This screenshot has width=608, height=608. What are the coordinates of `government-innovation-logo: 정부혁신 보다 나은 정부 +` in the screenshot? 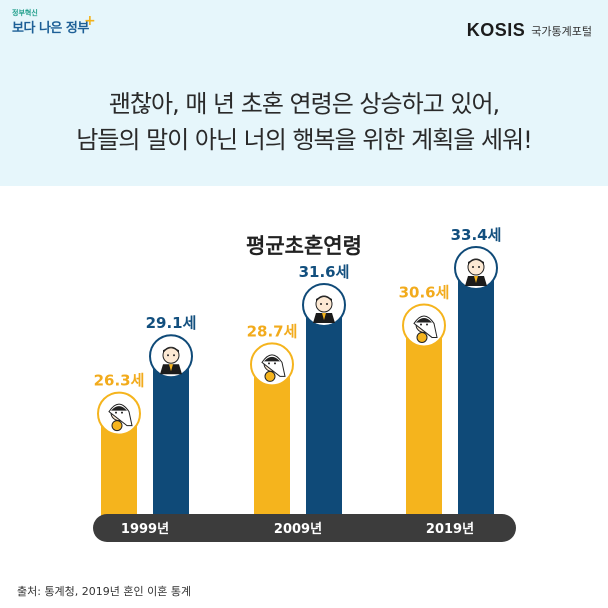 It's located at (54, 22).